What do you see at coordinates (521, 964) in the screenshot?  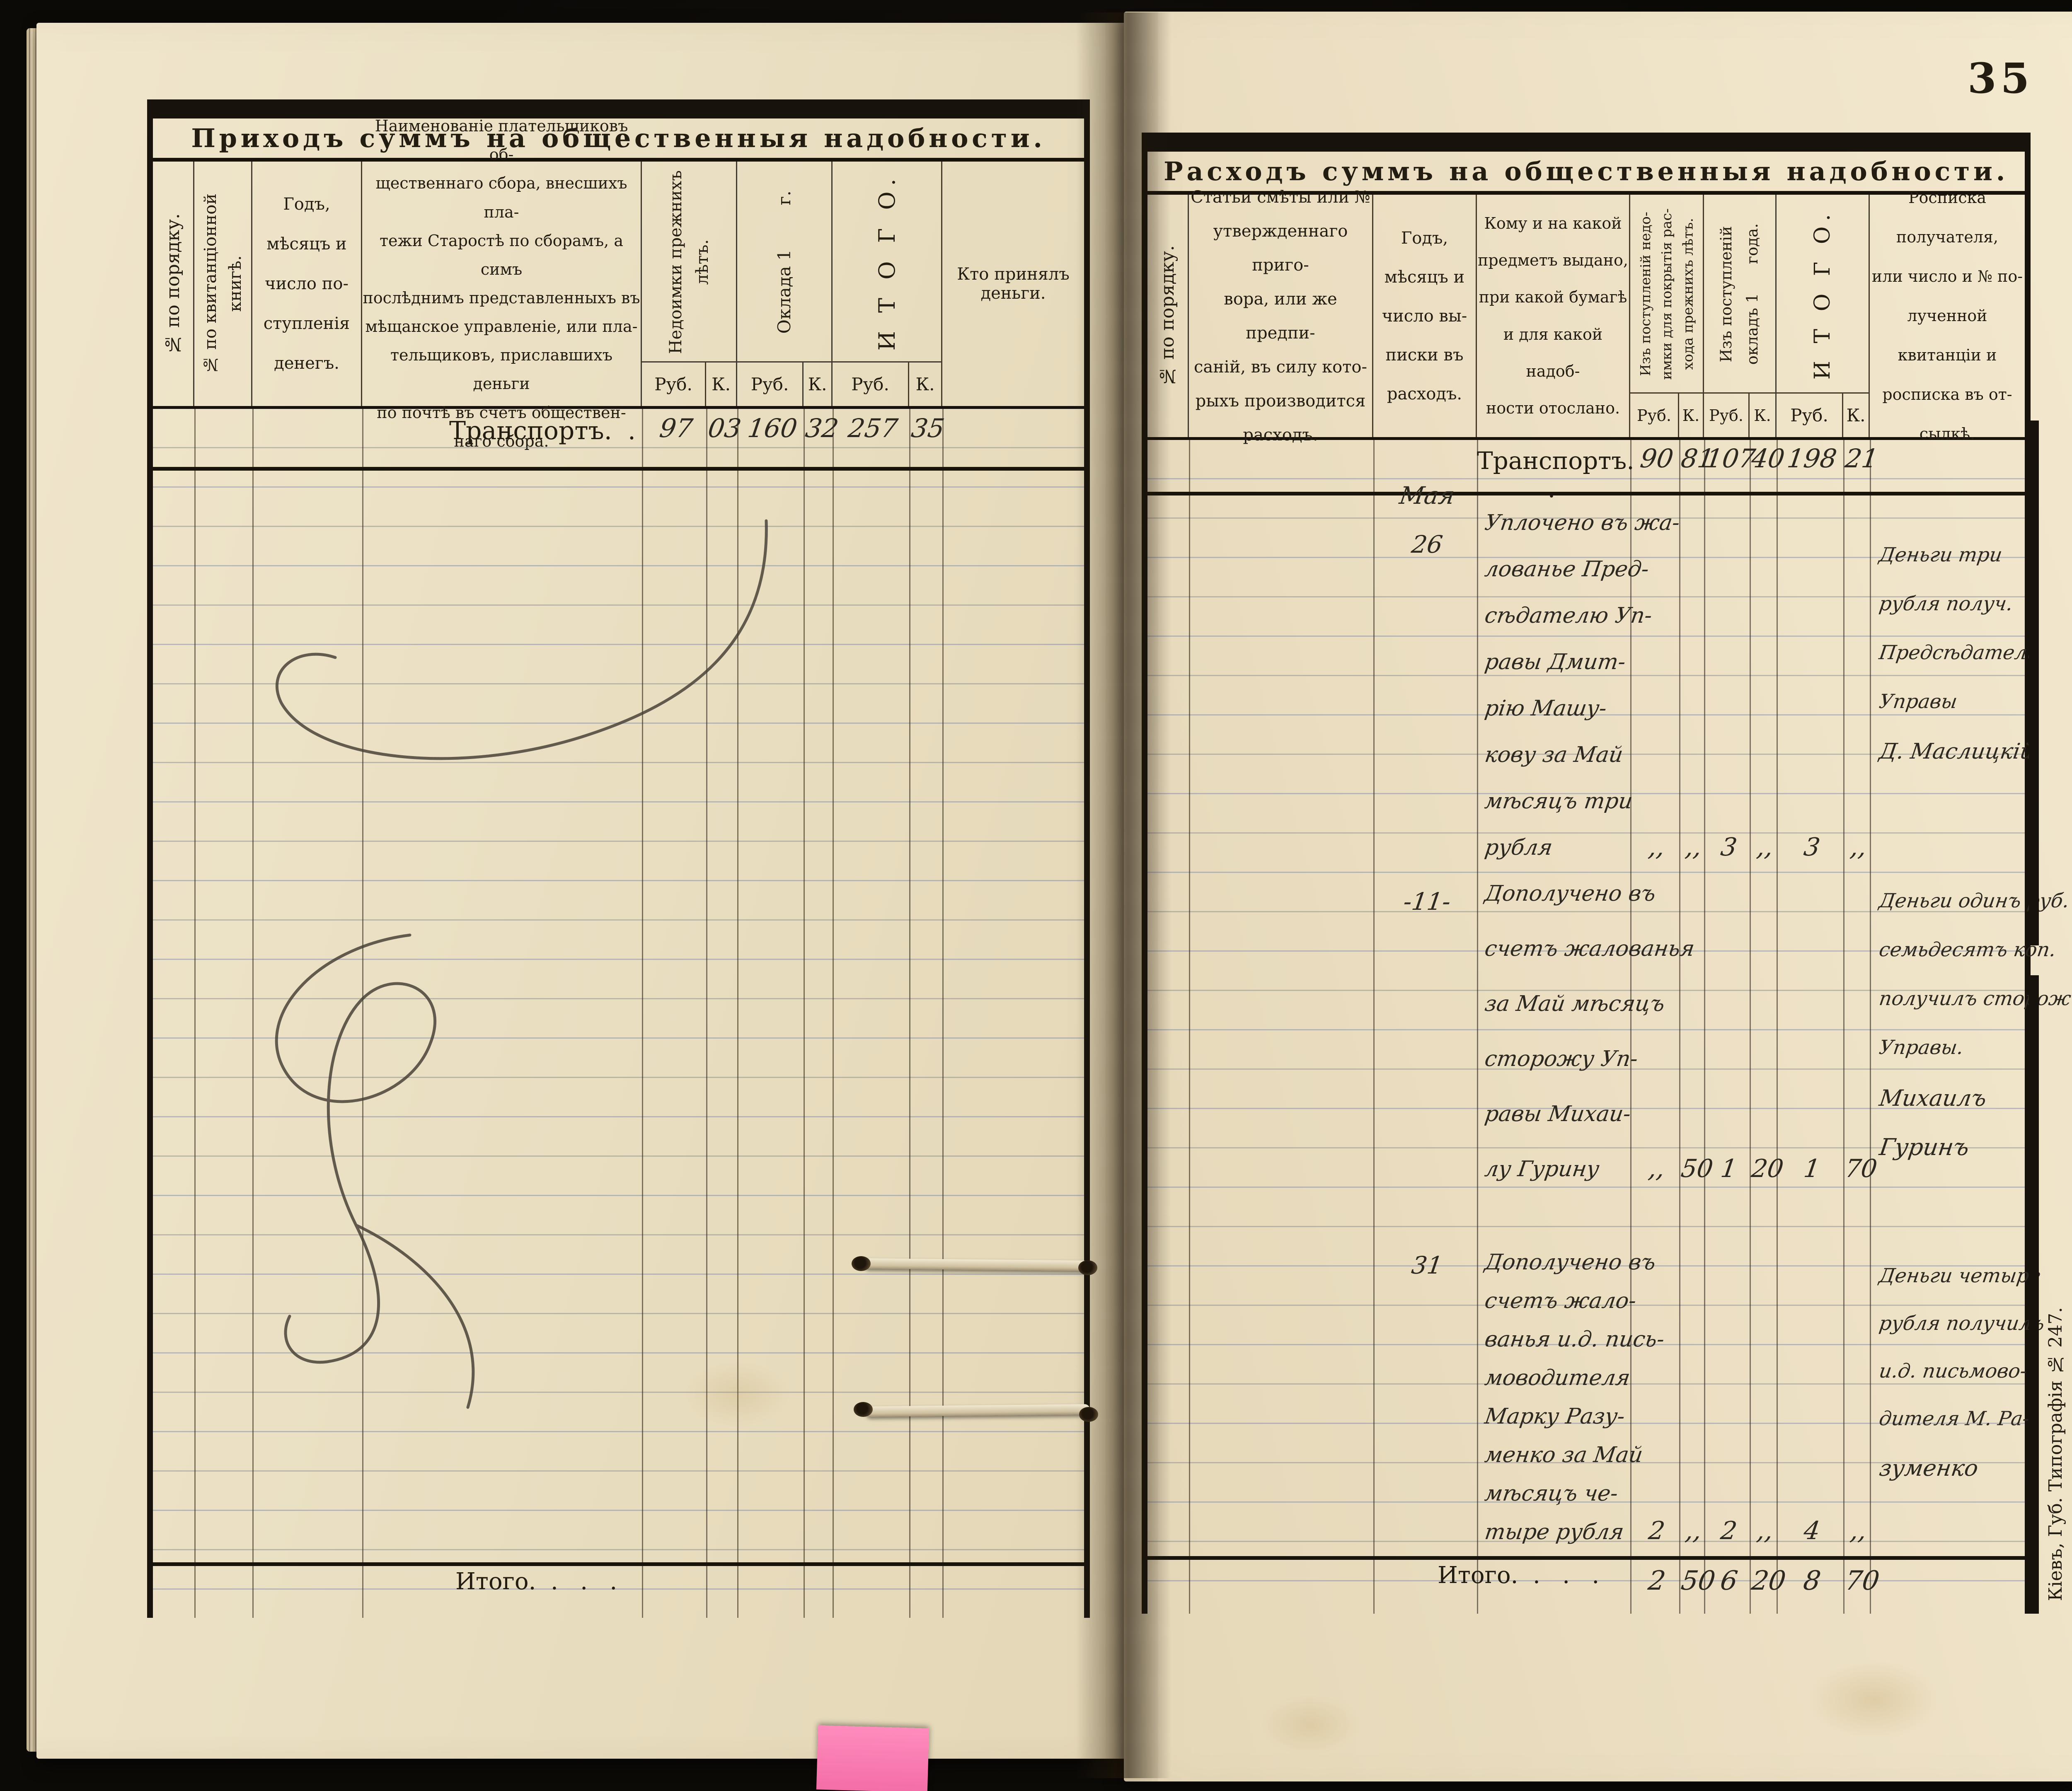 I see `pen-flourish` at bounding box center [521, 964].